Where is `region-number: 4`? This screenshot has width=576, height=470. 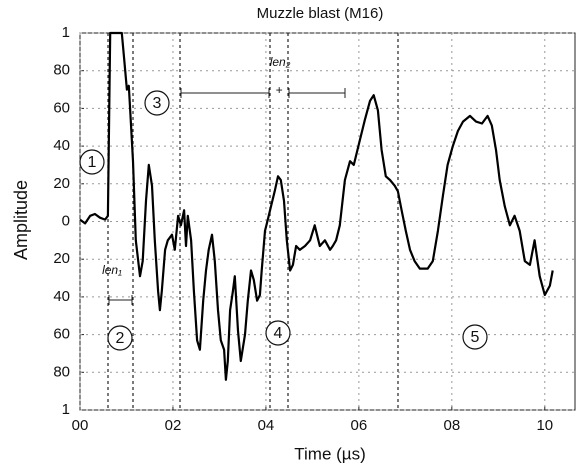 region-number: 4 is located at coordinates (278, 333).